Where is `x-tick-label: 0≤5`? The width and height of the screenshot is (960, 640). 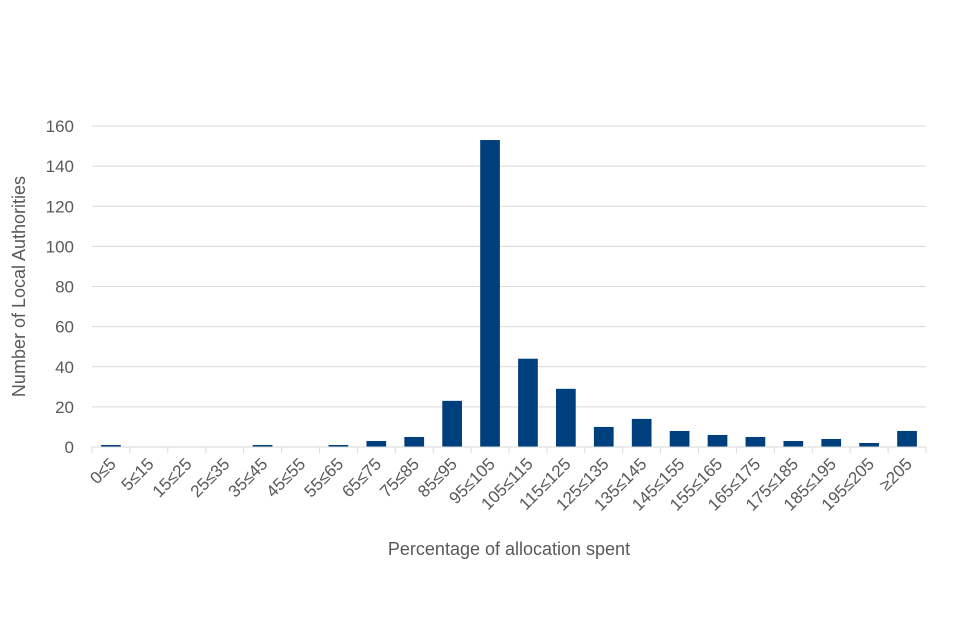
x-tick-label: 0≤5 is located at coordinates (102, 470).